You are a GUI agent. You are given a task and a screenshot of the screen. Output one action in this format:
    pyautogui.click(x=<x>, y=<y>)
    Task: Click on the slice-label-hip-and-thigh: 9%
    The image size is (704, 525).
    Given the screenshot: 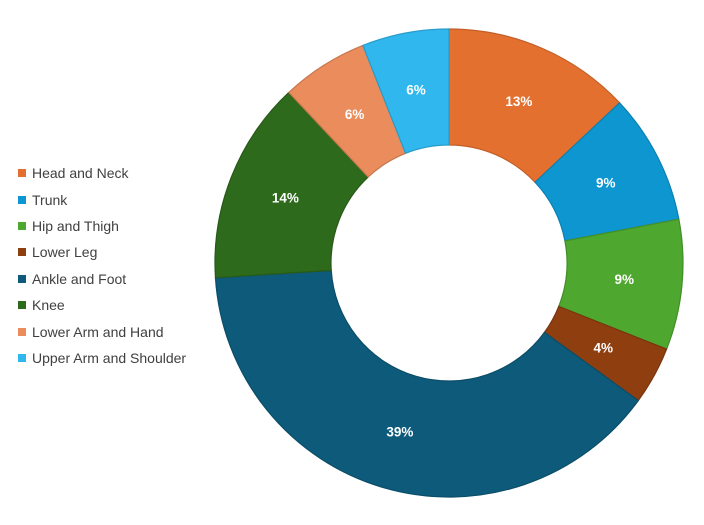 What is the action you would take?
    pyautogui.click(x=624, y=279)
    